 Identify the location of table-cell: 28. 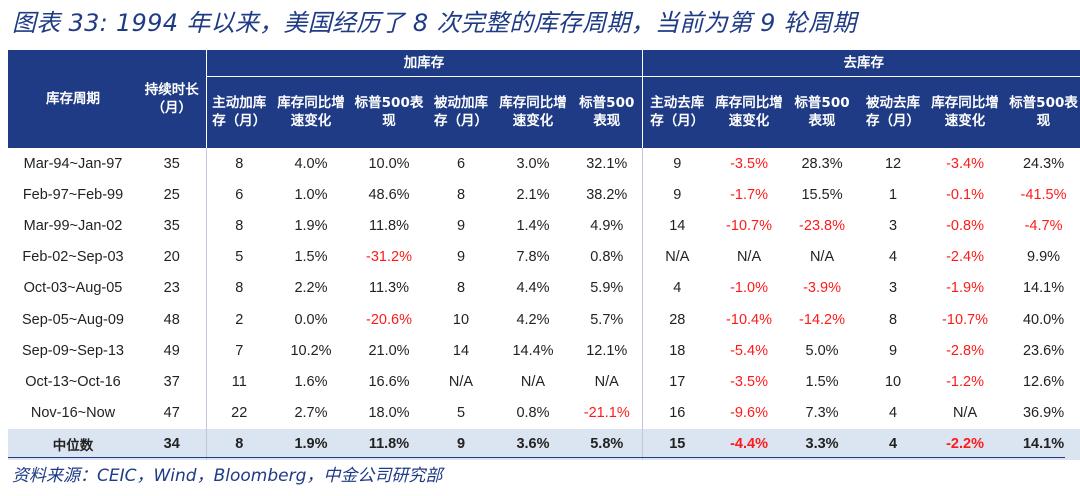
(677, 319).